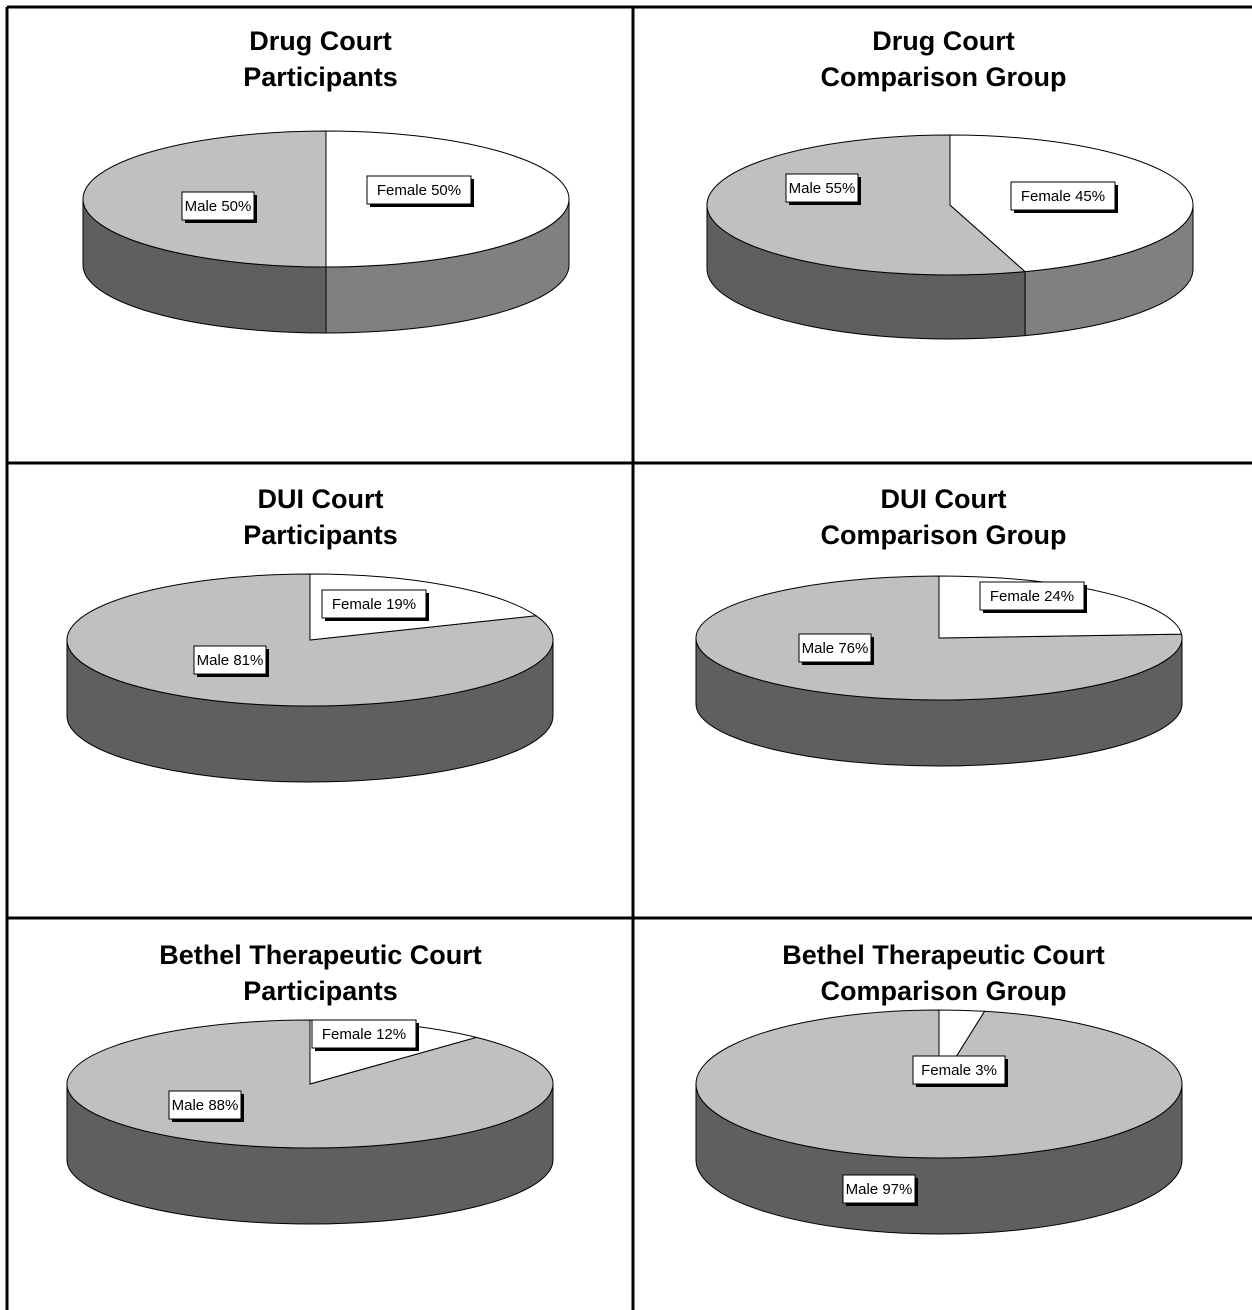  I want to click on chart-title: Bethel Therapeutic Court Participants, so click(320, 973).